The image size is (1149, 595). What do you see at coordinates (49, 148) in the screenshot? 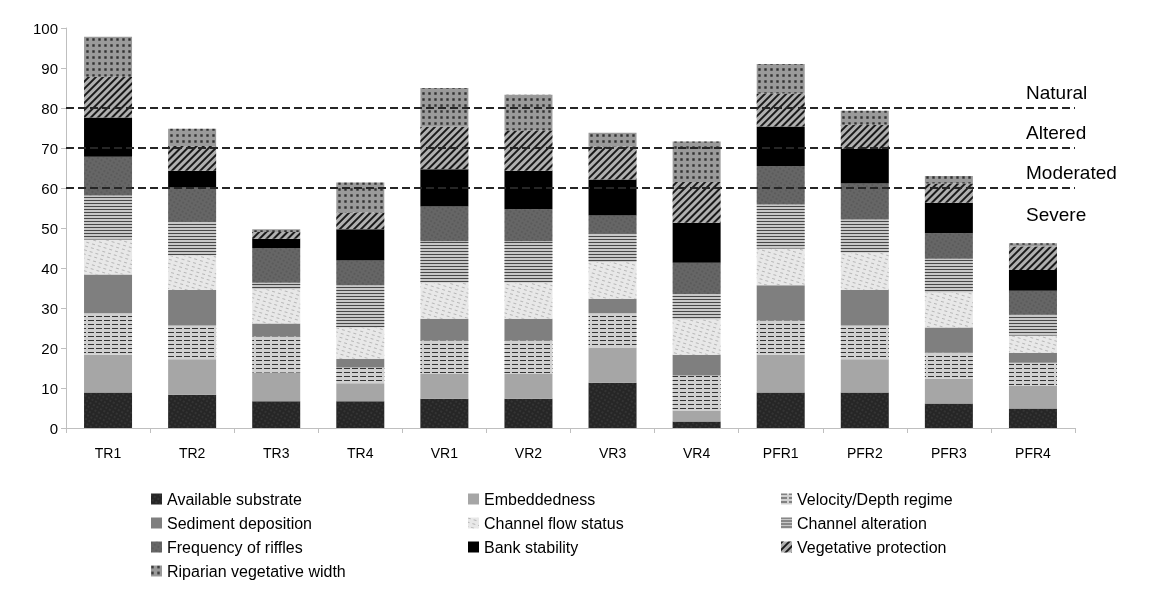
I see `y-tick-label: 70` at bounding box center [49, 148].